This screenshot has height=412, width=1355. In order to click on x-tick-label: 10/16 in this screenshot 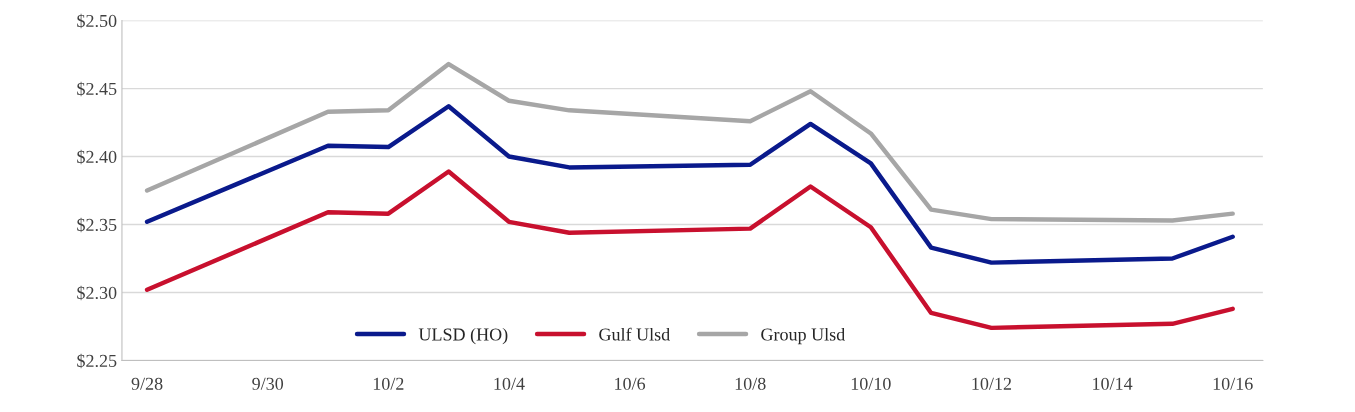, I will do `click(1233, 383)`.